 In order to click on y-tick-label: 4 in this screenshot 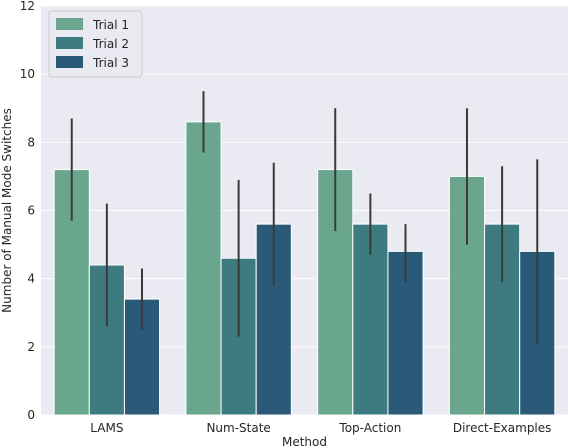, I will do `click(31, 279)`.